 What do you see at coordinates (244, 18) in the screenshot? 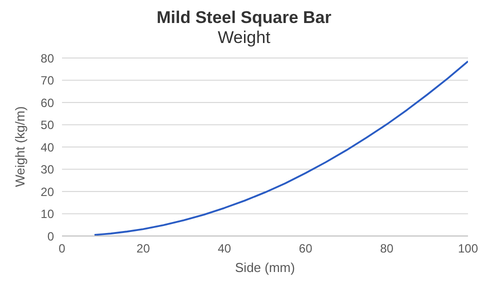
I see `chart-title: Mild Steel Square Bar` at bounding box center [244, 18].